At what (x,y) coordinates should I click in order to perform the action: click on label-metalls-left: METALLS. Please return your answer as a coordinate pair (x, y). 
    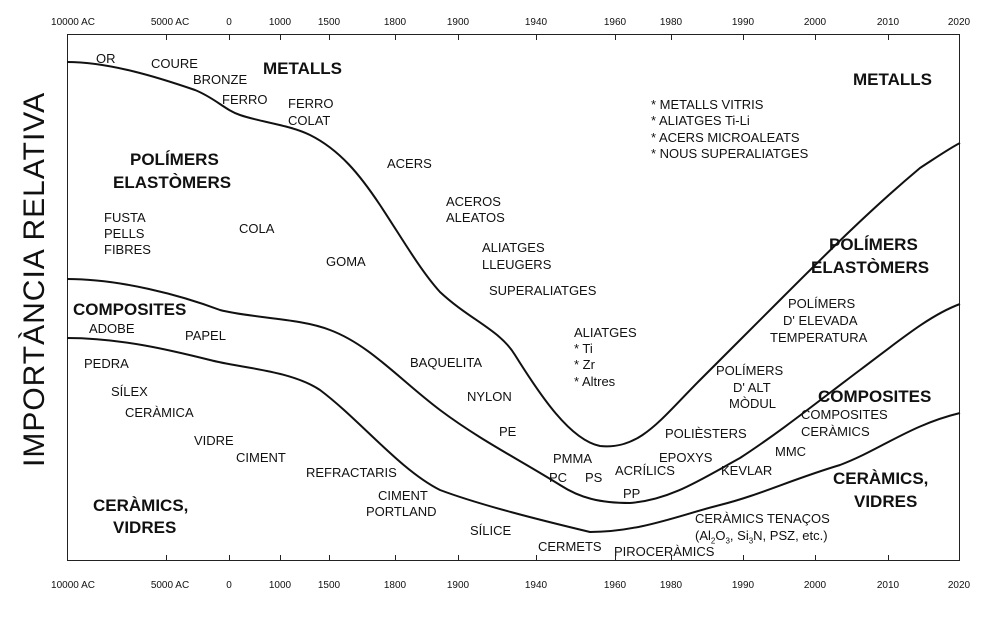
    Looking at the image, I should click on (303, 68).